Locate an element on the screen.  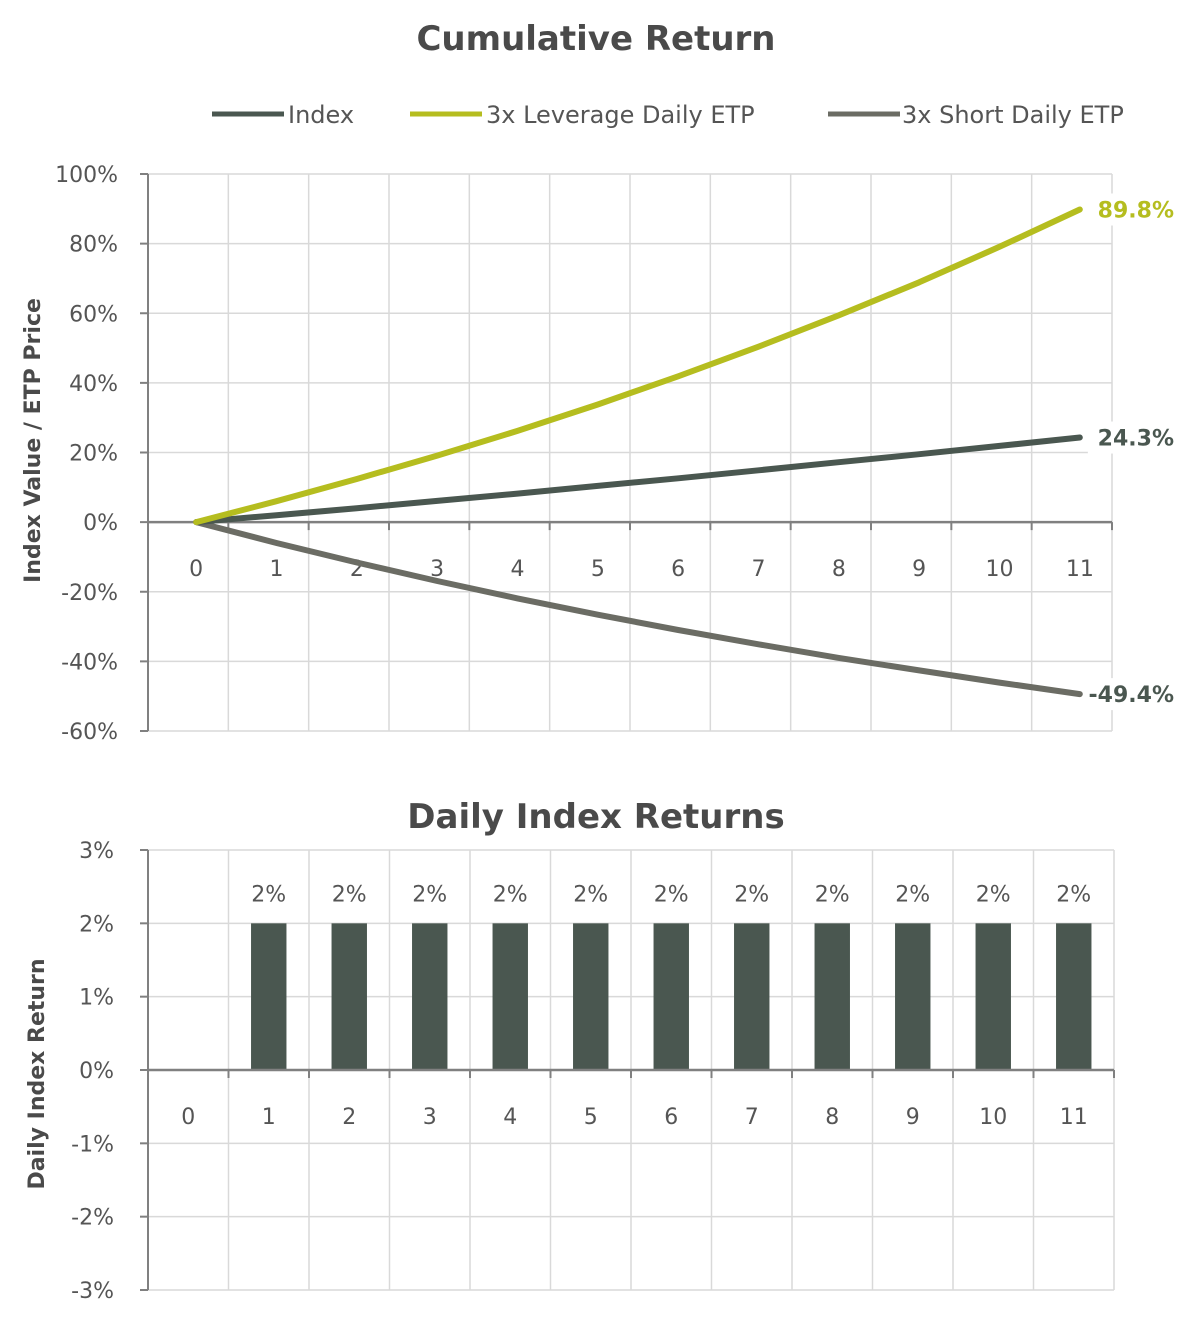
y-tick-label: 100% is located at coordinates (86, 175).